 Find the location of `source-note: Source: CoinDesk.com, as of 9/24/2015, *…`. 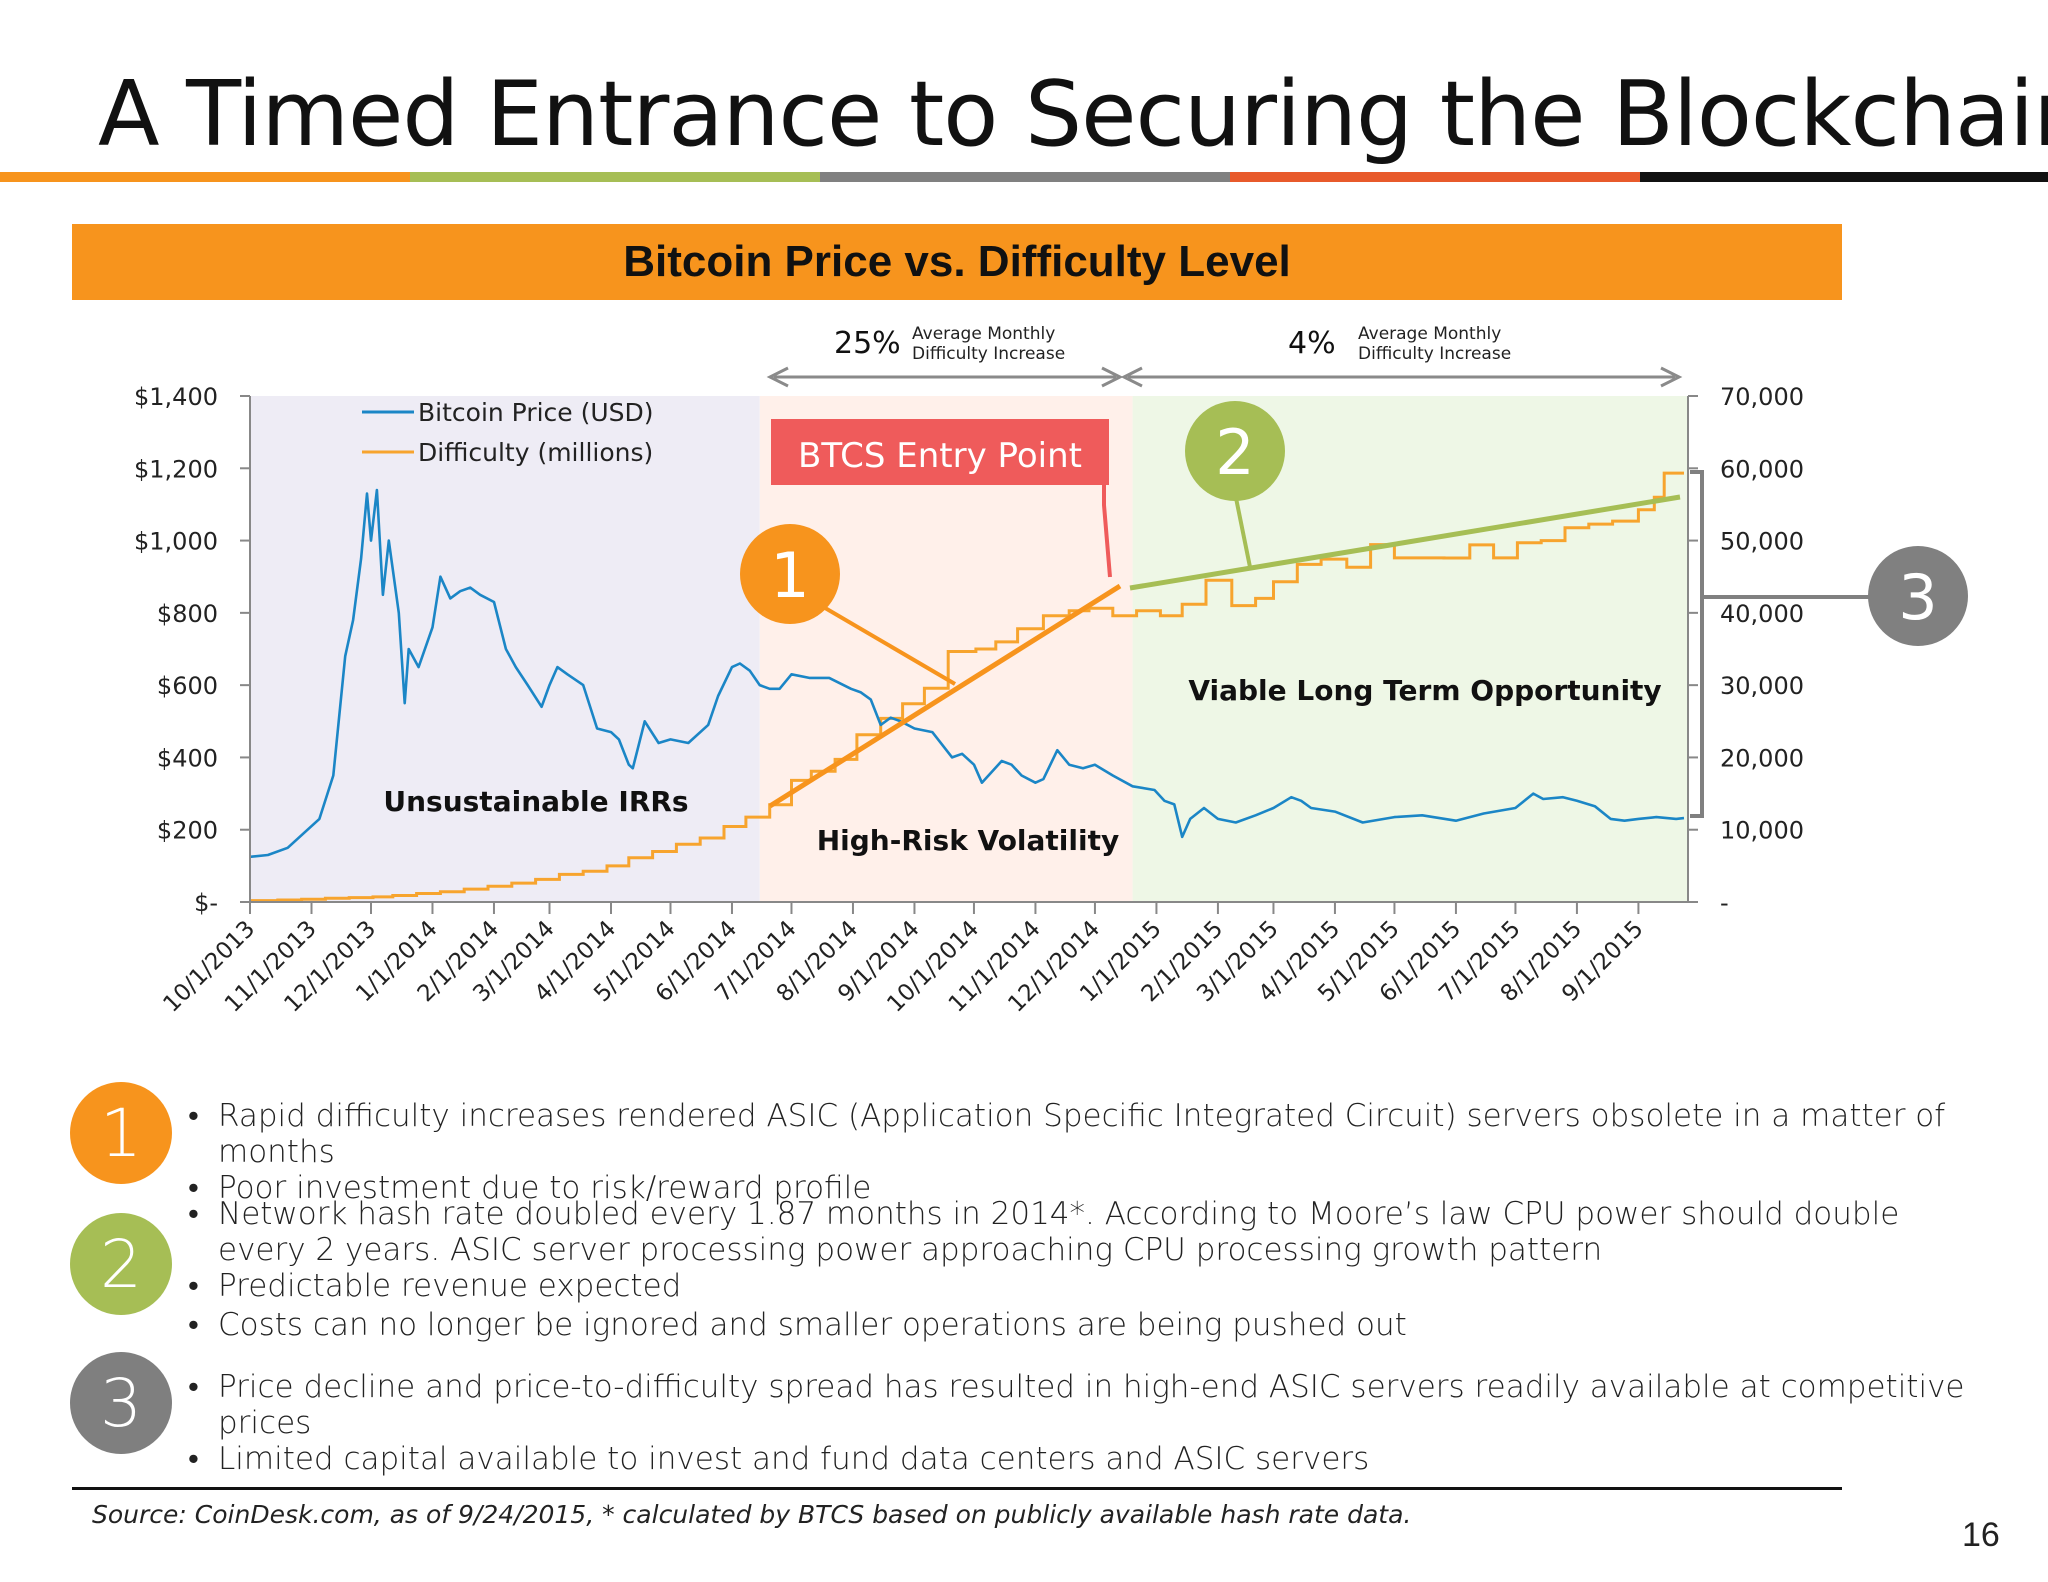

source-note: Source: CoinDesk.com, as of 9/24/2015, *… is located at coordinates (752, 1514).